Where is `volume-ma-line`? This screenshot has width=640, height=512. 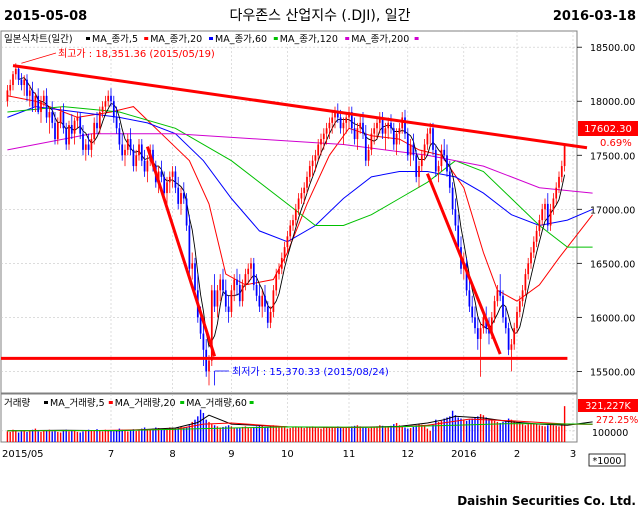 volume-ma-line is located at coordinates (300, 425).